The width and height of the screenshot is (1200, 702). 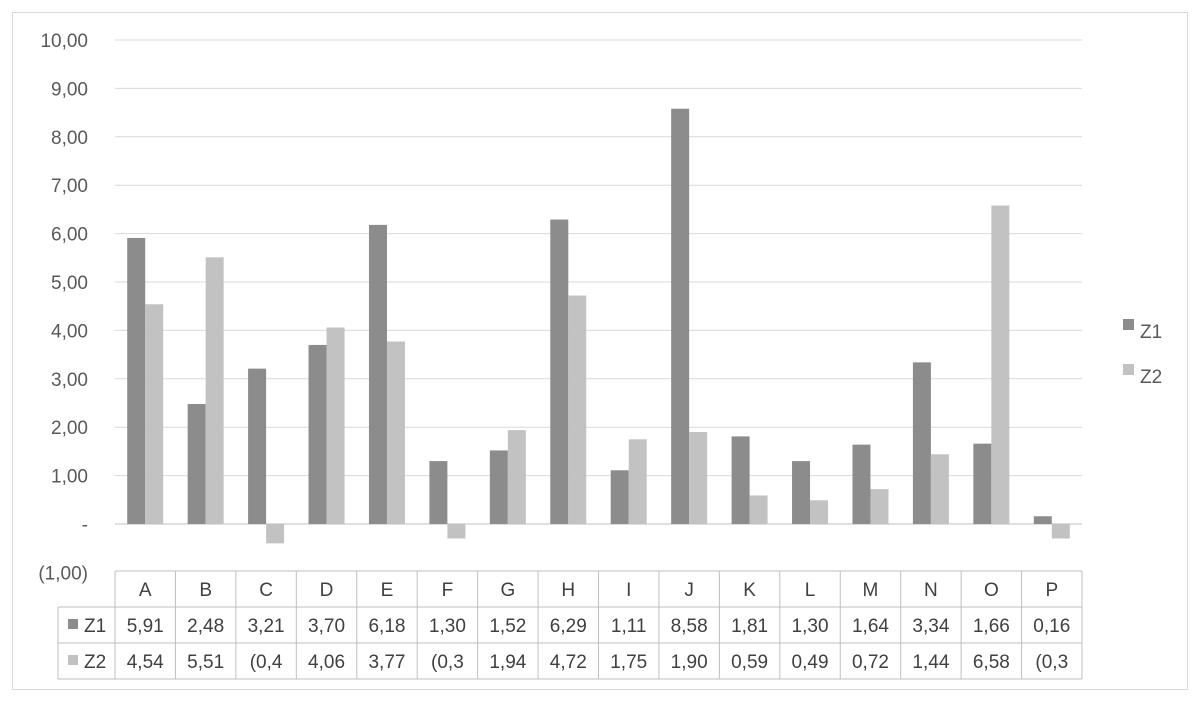 What do you see at coordinates (637, 481) in the screenshot?
I see `bar-z2-i` at bounding box center [637, 481].